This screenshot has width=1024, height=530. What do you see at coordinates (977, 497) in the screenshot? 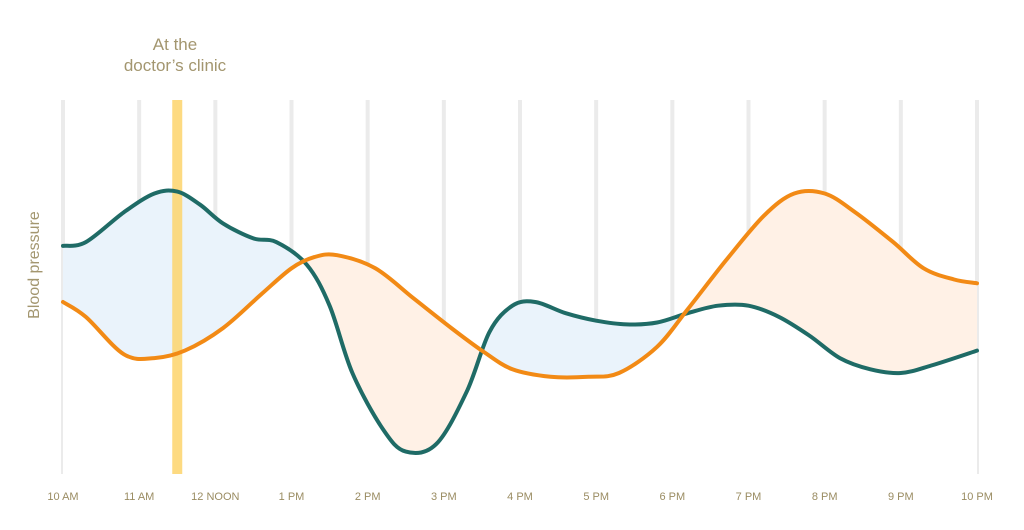
I see `x-tick-label: 10 PM` at bounding box center [977, 497].